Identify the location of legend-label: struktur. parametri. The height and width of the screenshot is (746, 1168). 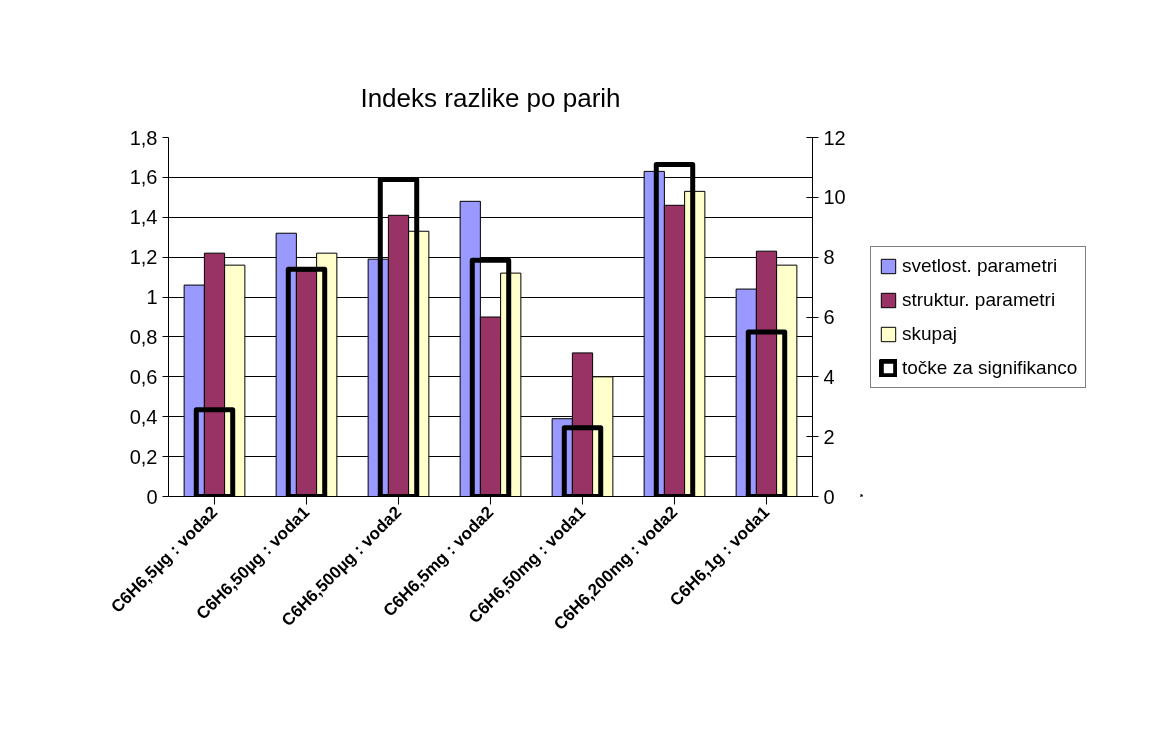
(979, 299).